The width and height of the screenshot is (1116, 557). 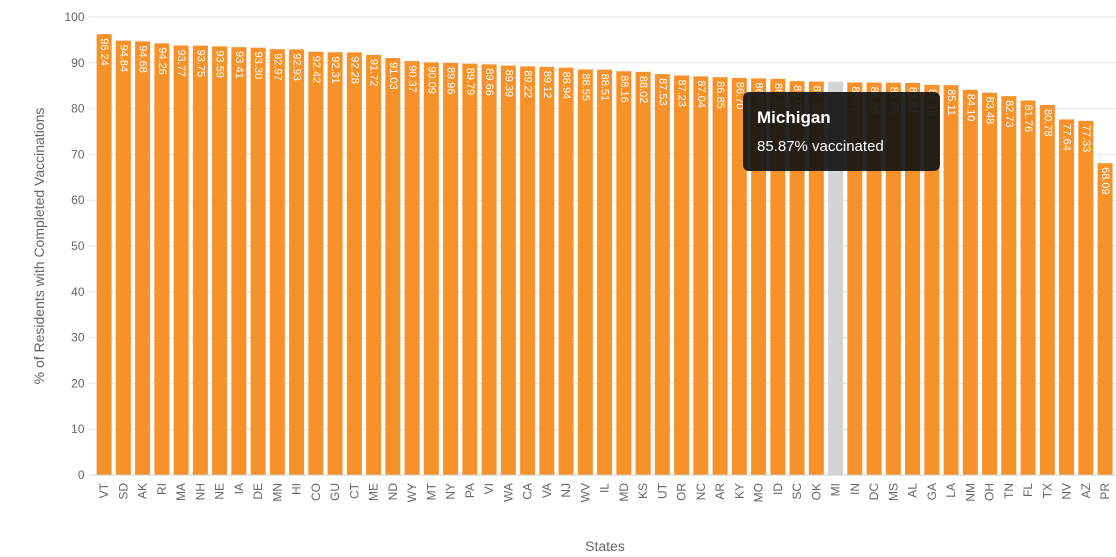 I want to click on tooltip: Michigan 85.87% vaccinated, so click(x=841, y=131).